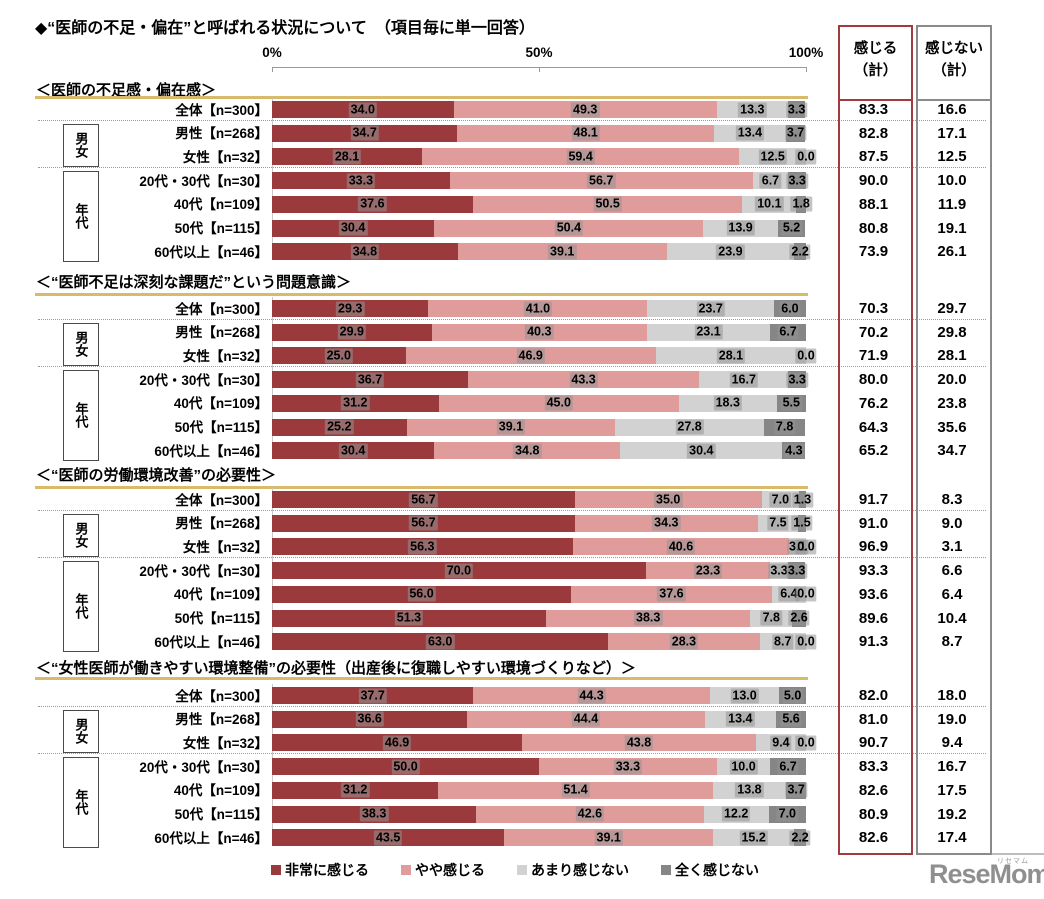  I want to click on bar-segment-not-much: 23.7, so click(710, 308).